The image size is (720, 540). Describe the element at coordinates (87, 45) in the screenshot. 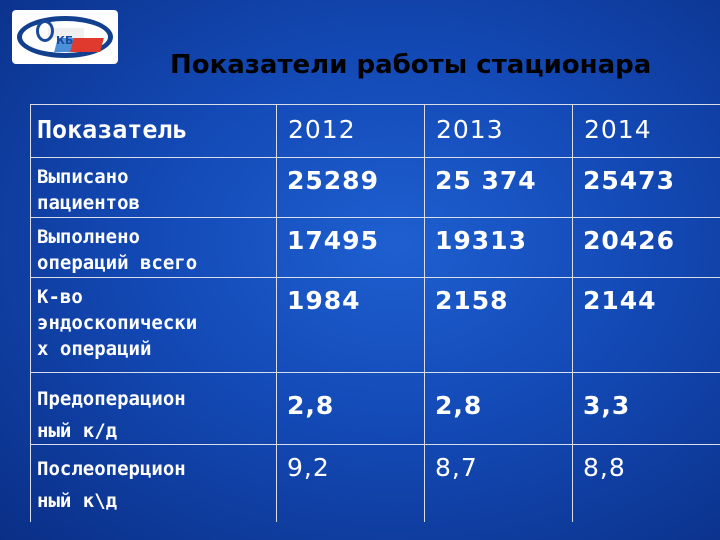

I see `logo-flag-red-stripe` at that location.